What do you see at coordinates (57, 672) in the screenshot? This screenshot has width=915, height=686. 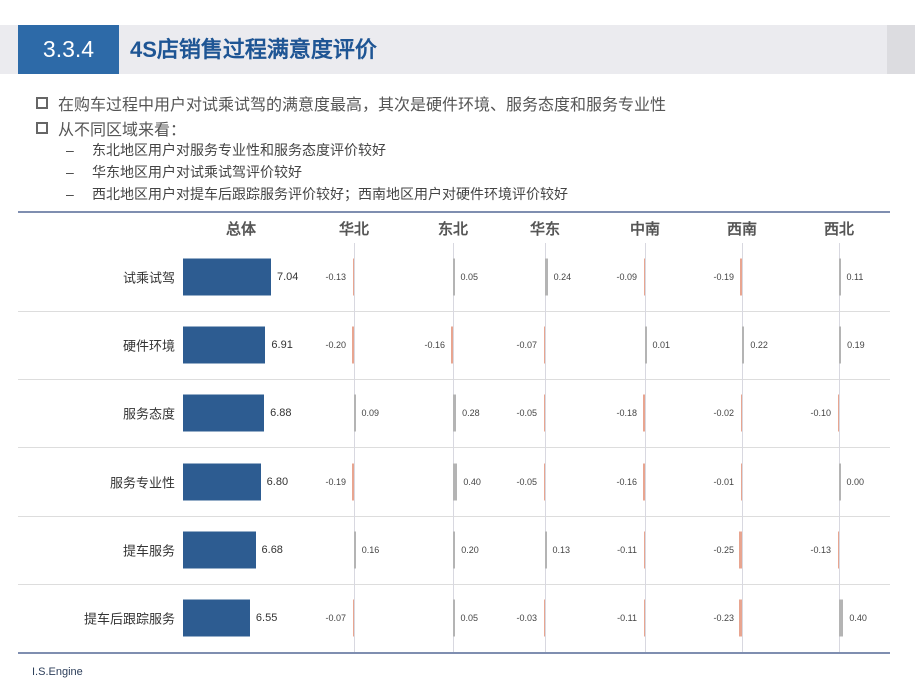 I see `footer-brand: I.S.Engine` at bounding box center [57, 672].